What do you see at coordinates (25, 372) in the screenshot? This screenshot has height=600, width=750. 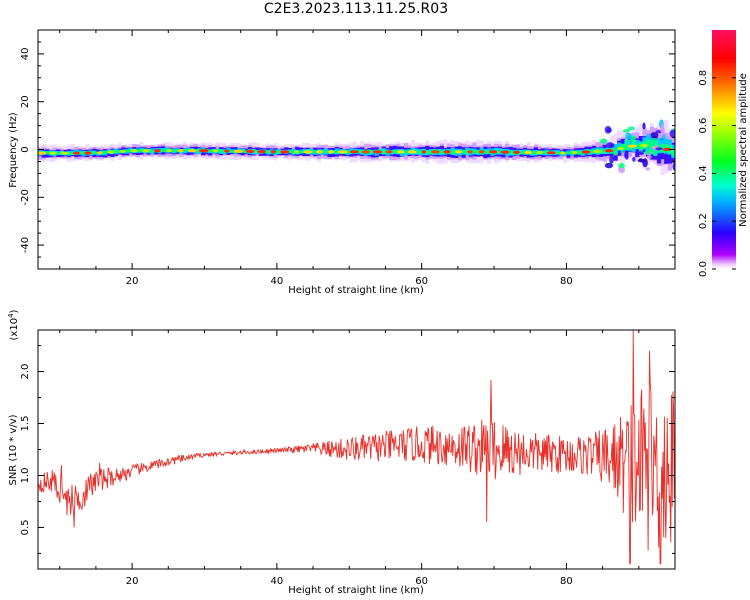 I see `y-tick-label: 2.0` at bounding box center [25, 372].